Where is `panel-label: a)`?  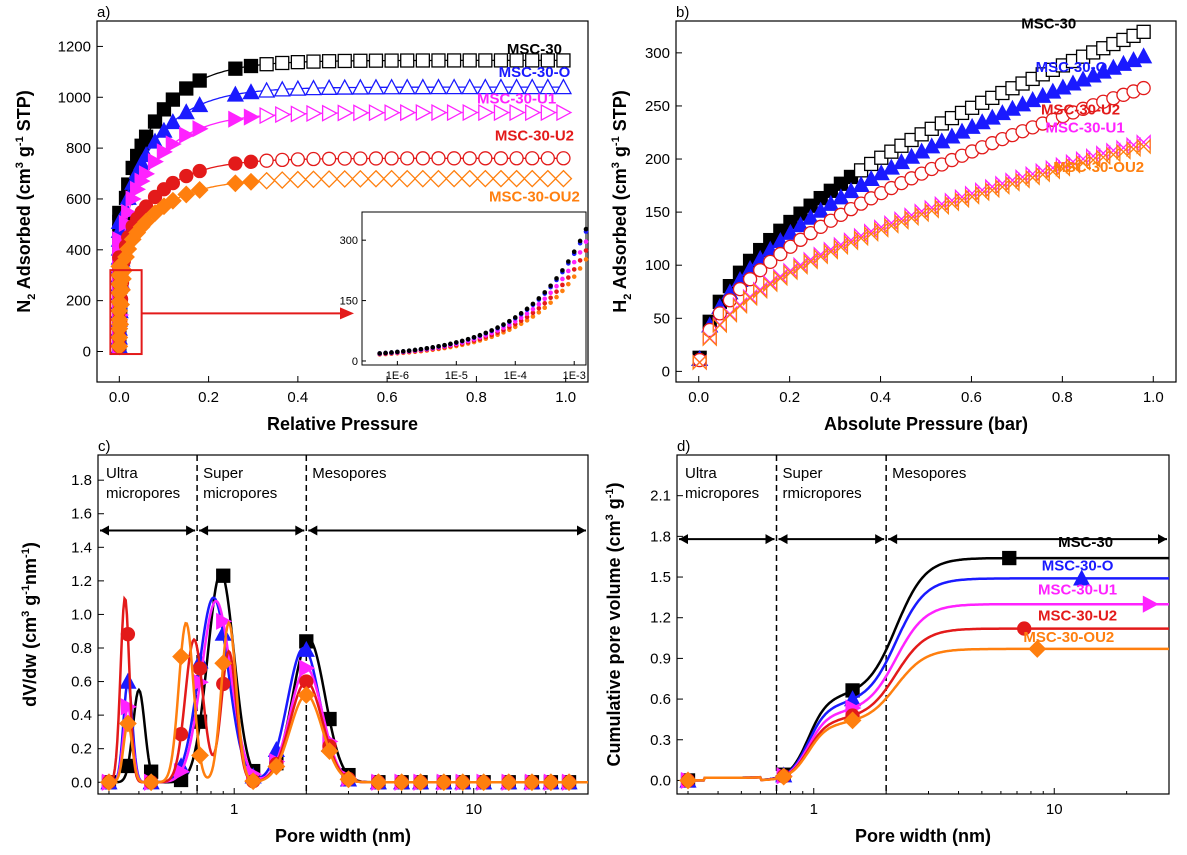
panel-label: a) is located at coordinates (103, 12).